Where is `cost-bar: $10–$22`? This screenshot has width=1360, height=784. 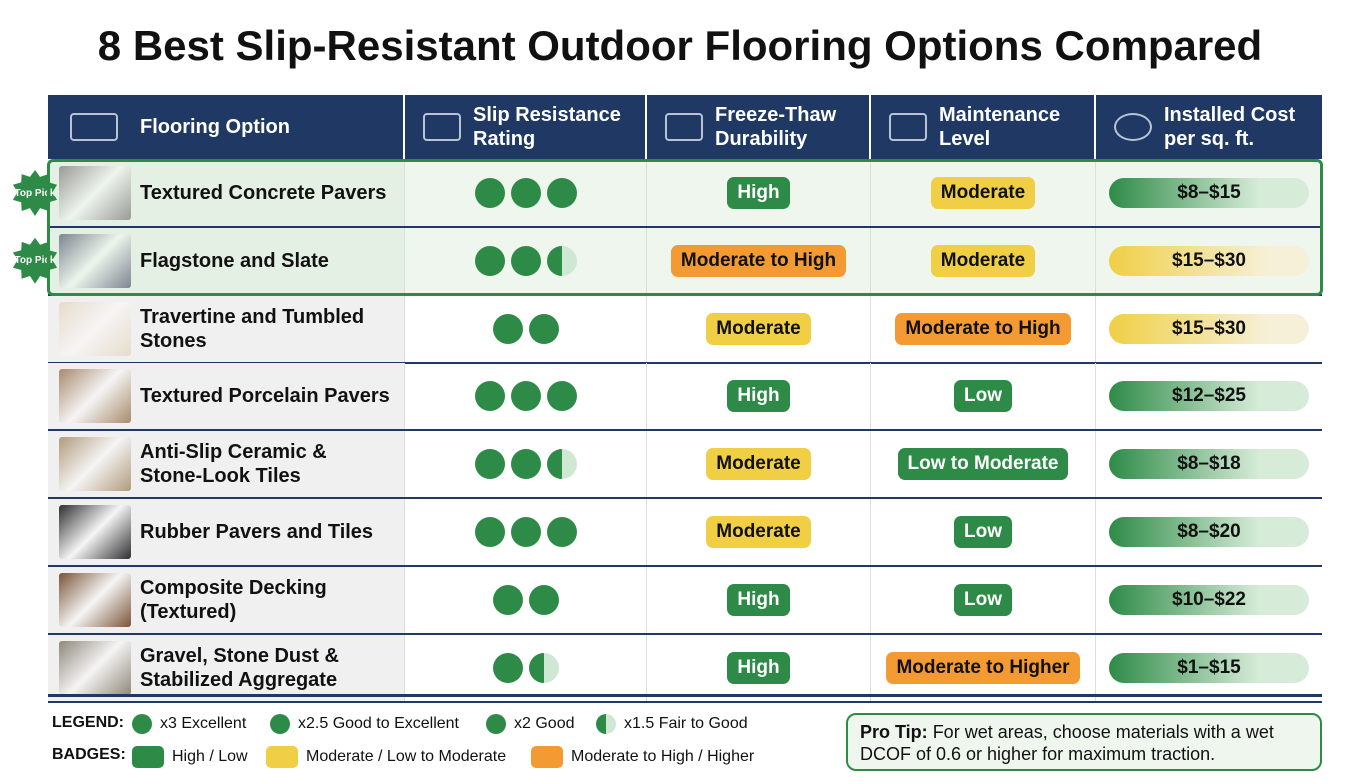 cost-bar: $10–$22 is located at coordinates (1209, 599).